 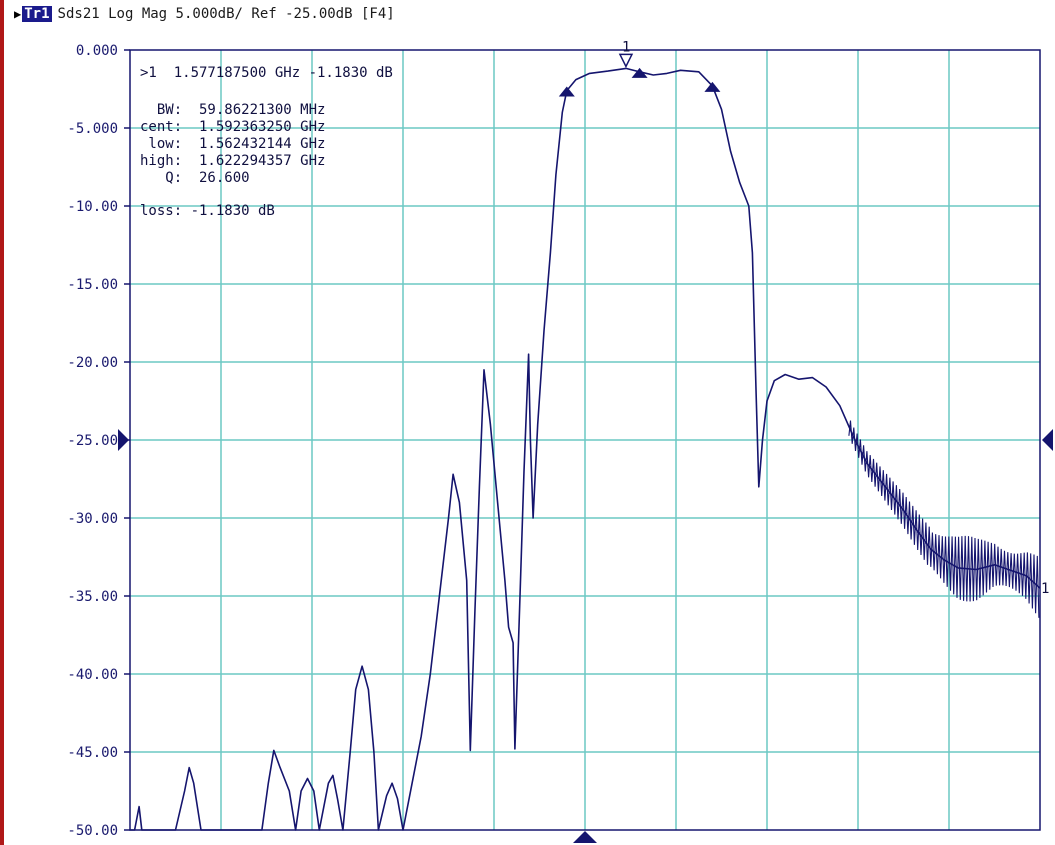 I want to click on ref-level-left-icon, so click(x=123, y=440).